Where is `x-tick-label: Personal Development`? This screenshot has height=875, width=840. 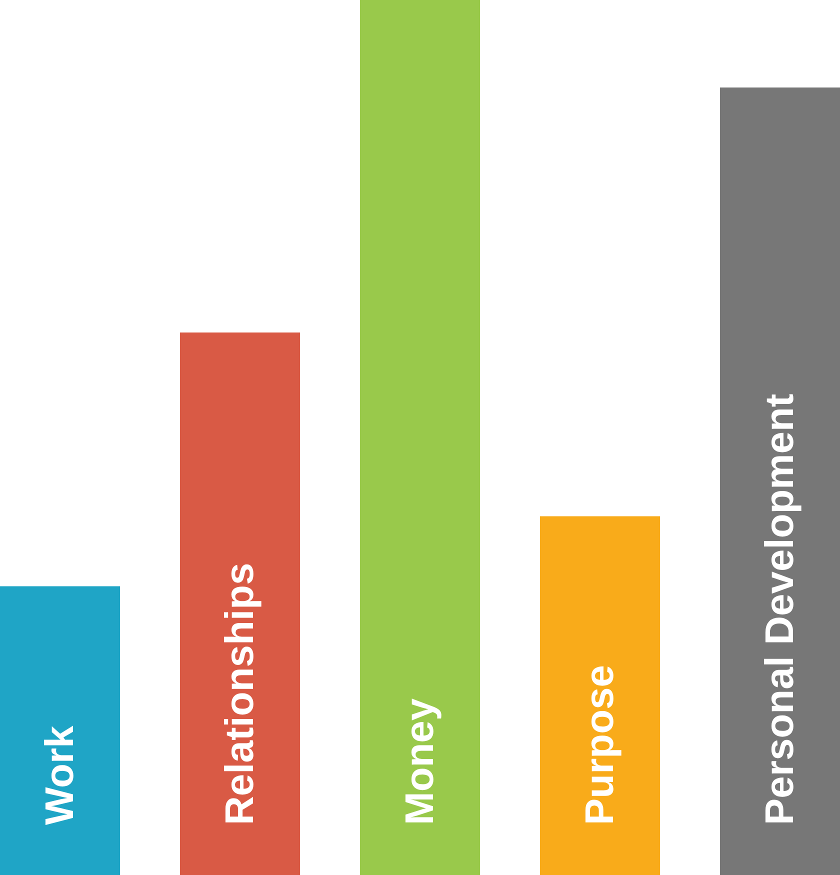 x-tick-label: Personal Development is located at coordinates (780, 609).